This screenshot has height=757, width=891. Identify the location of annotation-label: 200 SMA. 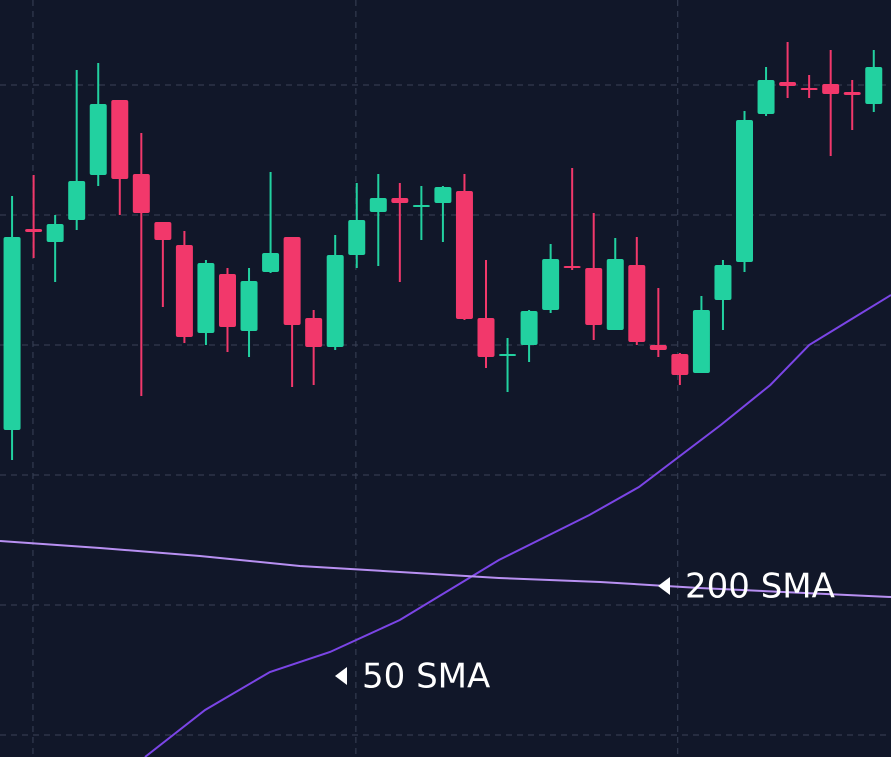
(760, 587).